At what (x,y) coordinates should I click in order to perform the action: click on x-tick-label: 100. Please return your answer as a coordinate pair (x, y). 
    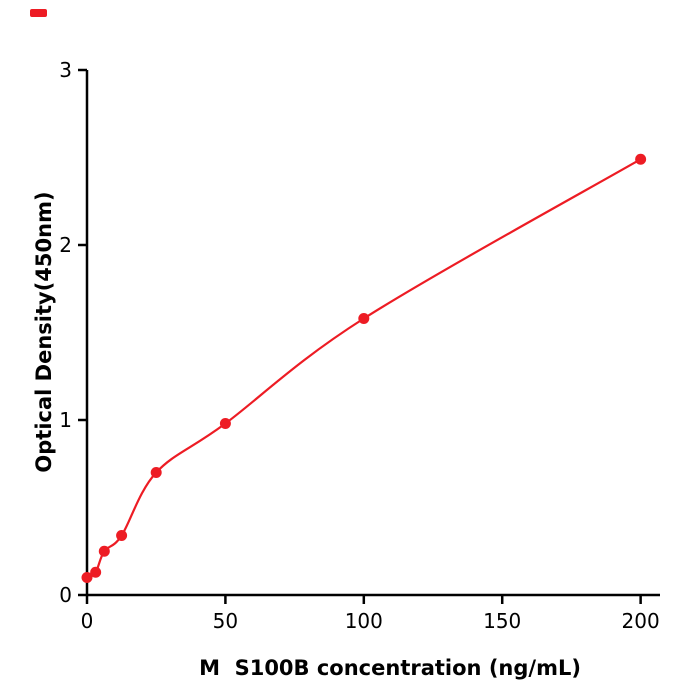
    Looking at the image, I should click on (364, 621).